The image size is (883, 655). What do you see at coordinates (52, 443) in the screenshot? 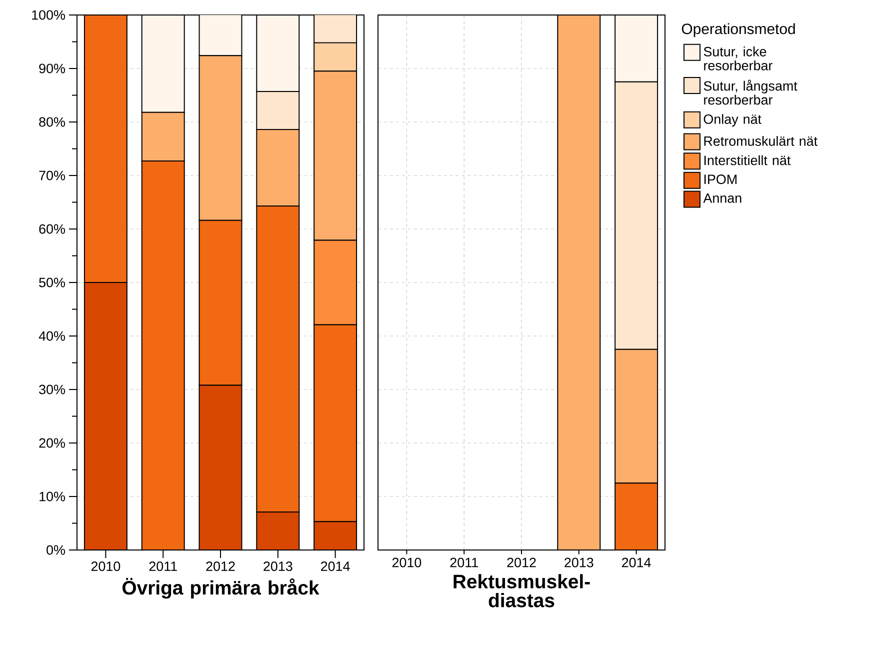
I see `y-tick-label: 20%` at bounding box center [52, 443].